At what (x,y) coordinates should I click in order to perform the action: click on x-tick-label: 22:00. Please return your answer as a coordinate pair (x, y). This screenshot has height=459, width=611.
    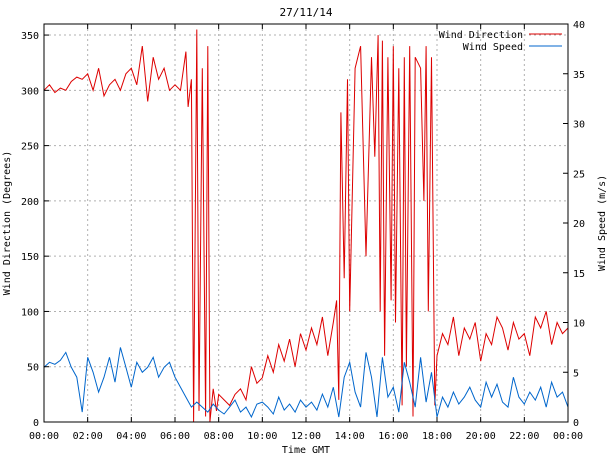
    Looking at the image, I should click on (524, 436).